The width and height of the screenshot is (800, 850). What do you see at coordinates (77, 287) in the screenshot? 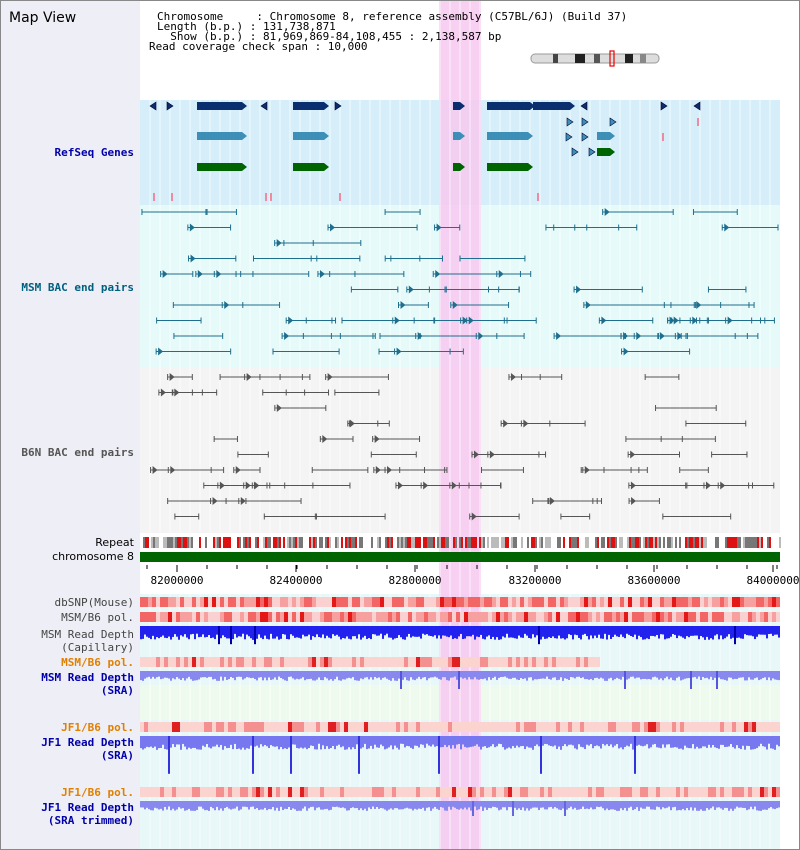
I see `label-msm-bac: MSM BAC end pairs` at bounding box center [77, 287].